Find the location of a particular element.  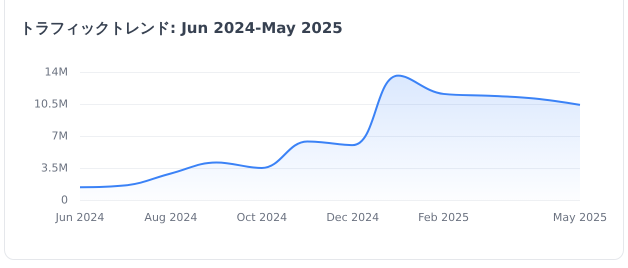

x-tick-label: Aug 2024 is located at coordinates (171, 217).